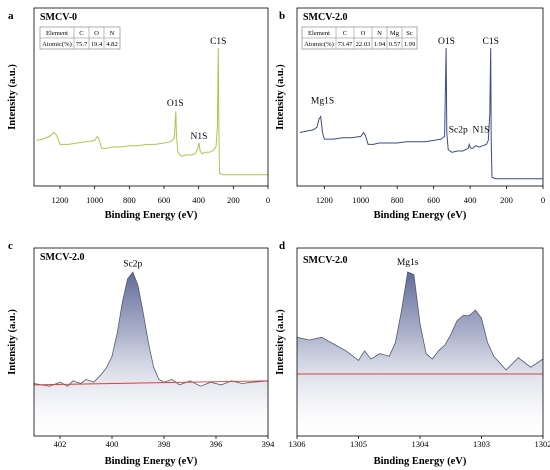 This screenshot has width=550, height=470. Describe the element at coordinates (358, 444) in the screenshot. I see `x-tick-label: 1305` at that location.